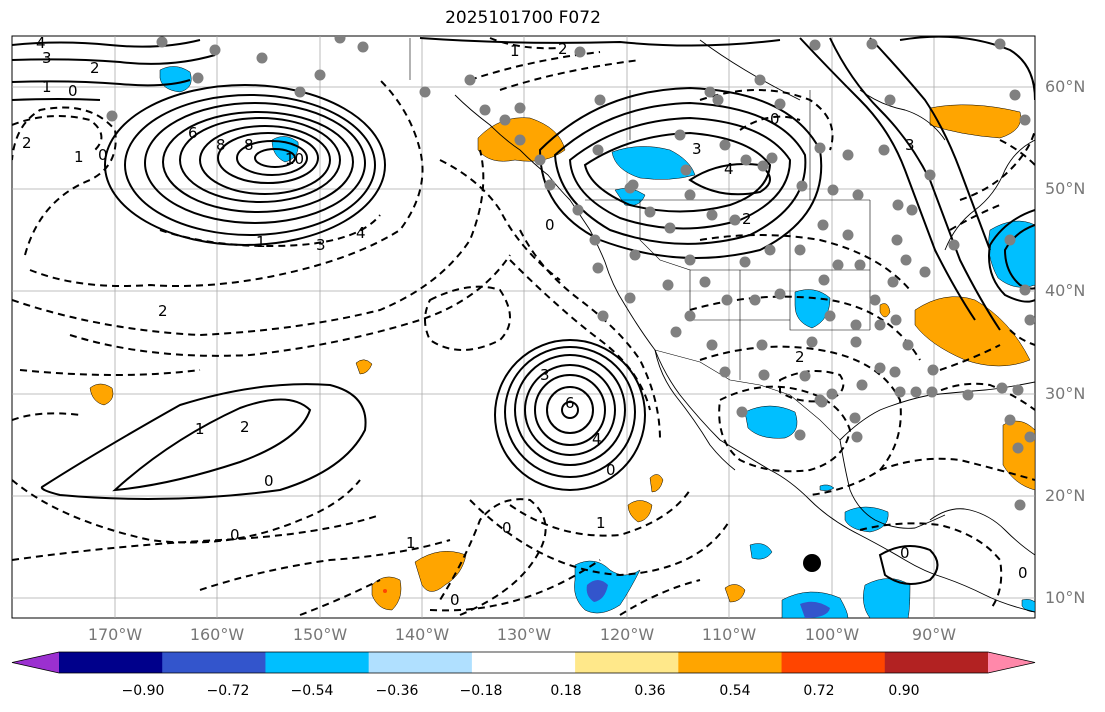 Image resolution: width=1105 pixels, height=712 pixels. I want to click on colorbar-tick-label: 0.90, so click(904, 691).